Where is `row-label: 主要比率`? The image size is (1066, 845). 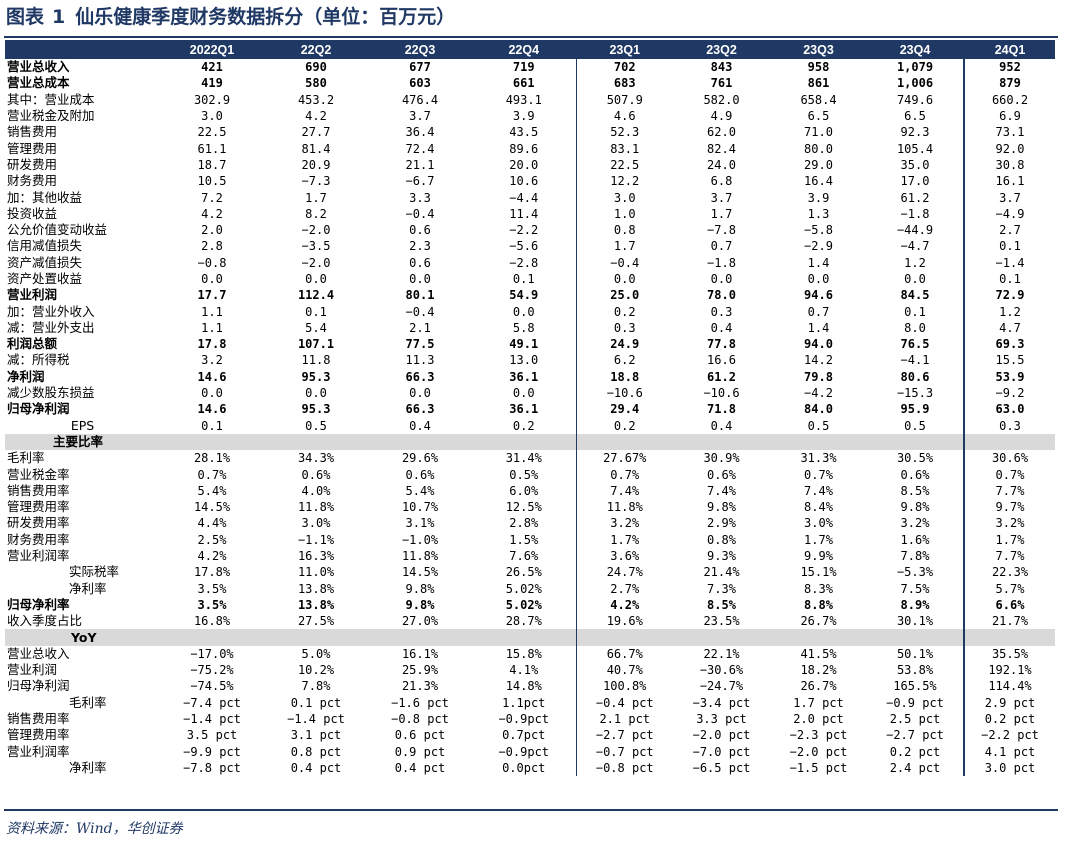 row-label: 主要比率 is located at coordinates (82, 442).